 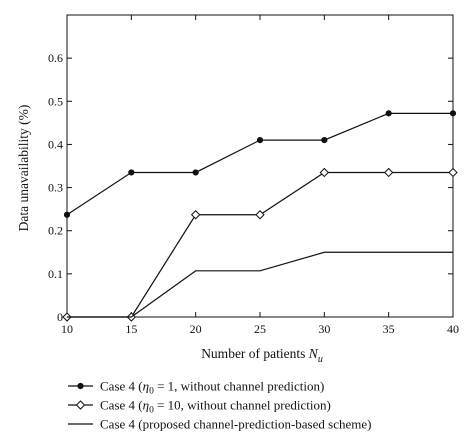 I want to click on y-tick-label: 0.3, so click(x=55, y=188).